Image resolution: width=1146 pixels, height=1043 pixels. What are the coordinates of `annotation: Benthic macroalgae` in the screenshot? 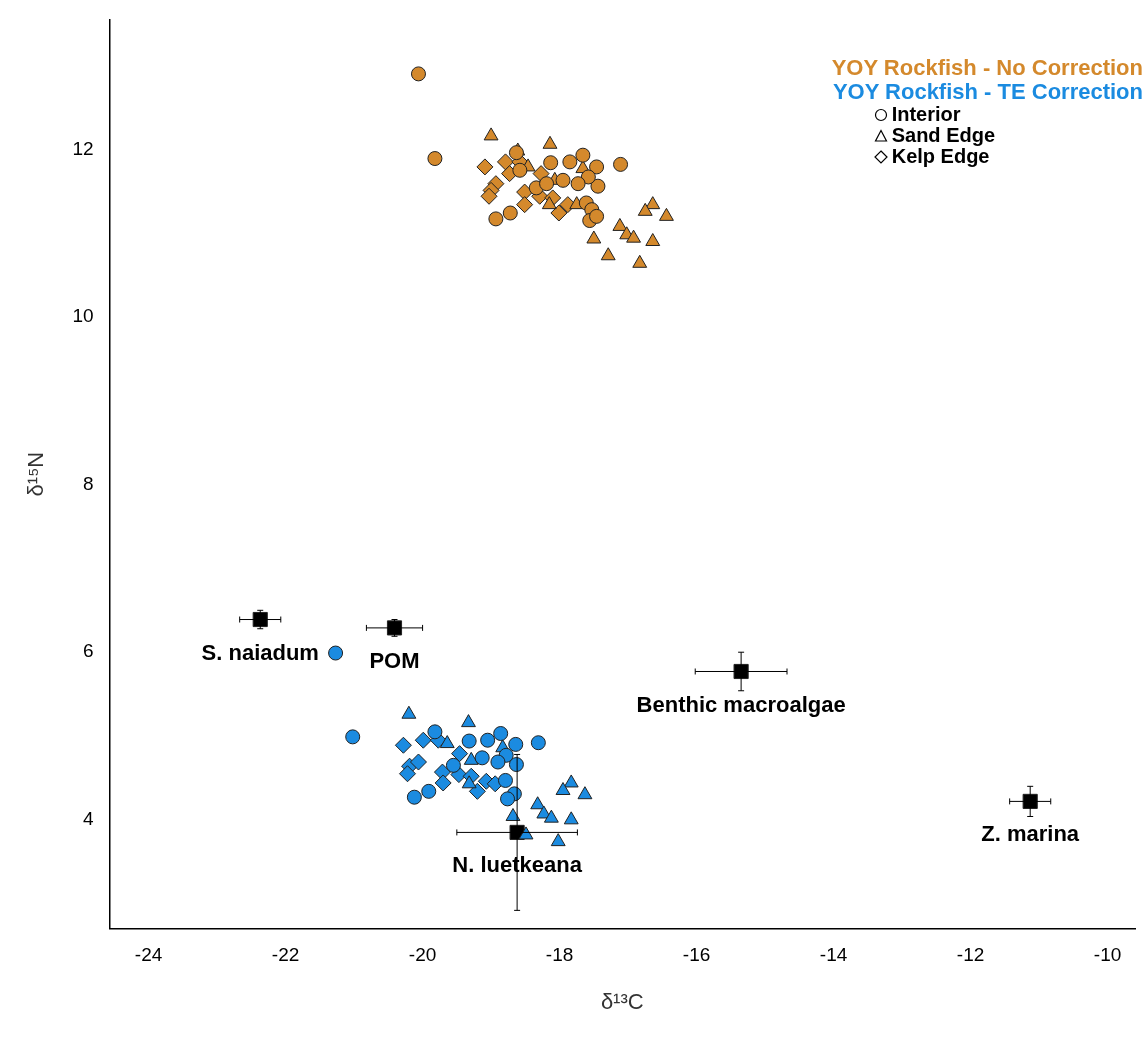 It's located at (741, 704).